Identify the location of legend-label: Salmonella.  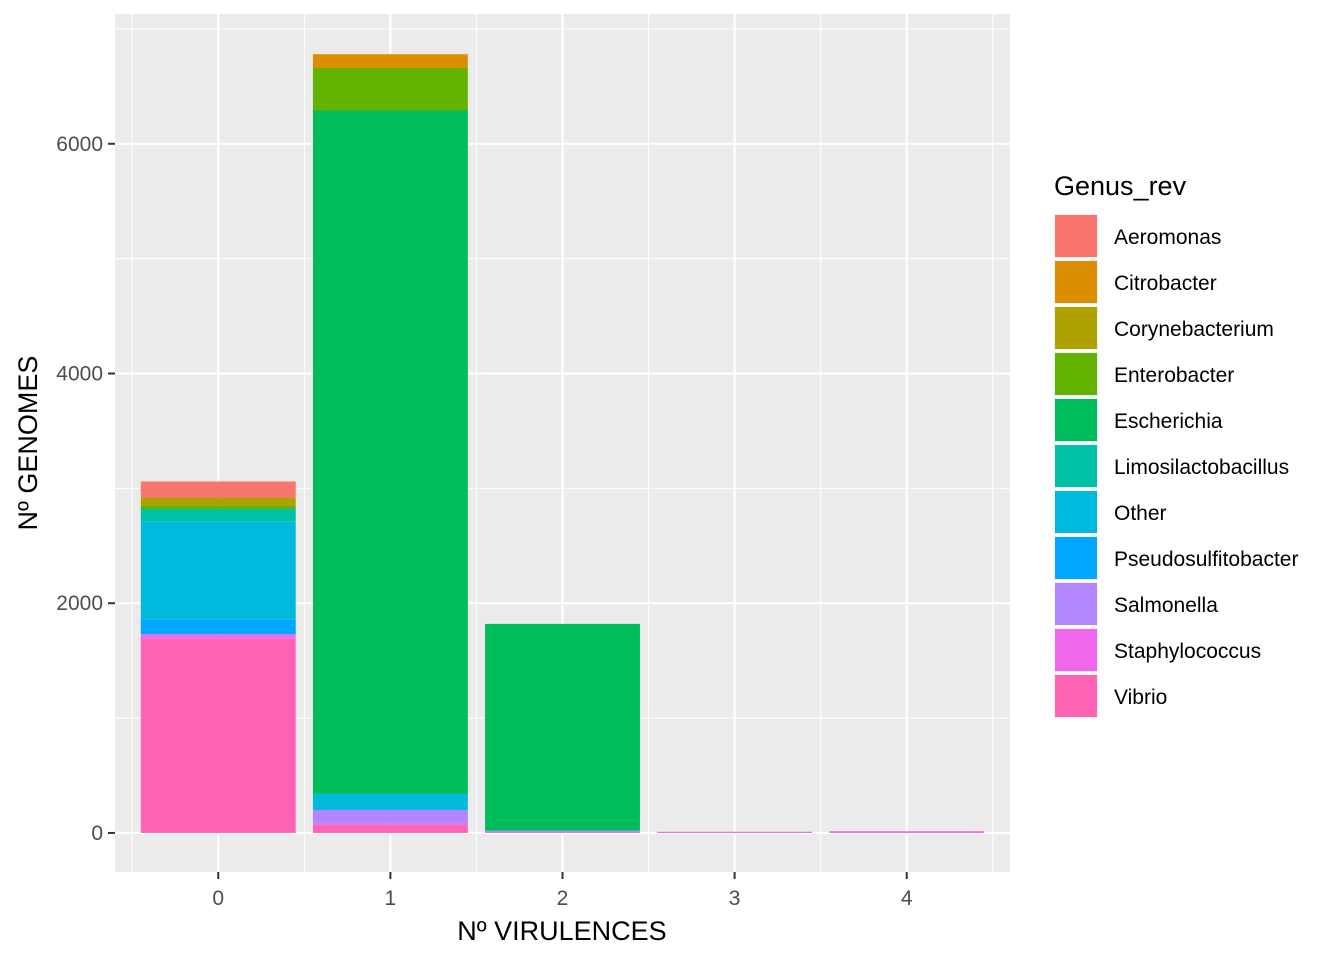
(1166, 605).